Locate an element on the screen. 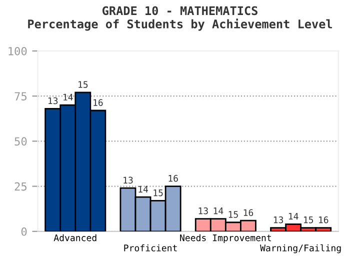 The width and height of the screenshot is (360, 260). series-label: 14 is located at coordinates (68, 97).